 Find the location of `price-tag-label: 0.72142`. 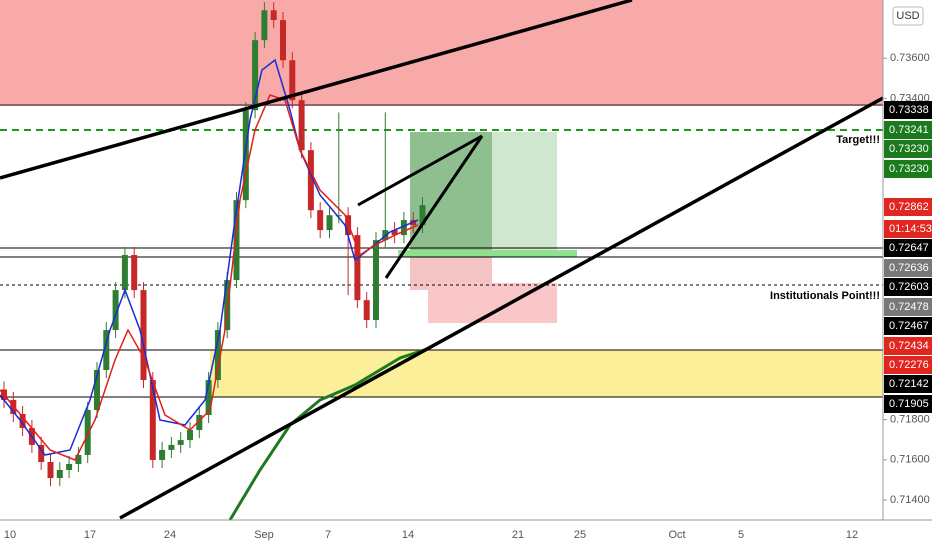

price-tag-label: 0.72142 is located at coordinates (909, 384).